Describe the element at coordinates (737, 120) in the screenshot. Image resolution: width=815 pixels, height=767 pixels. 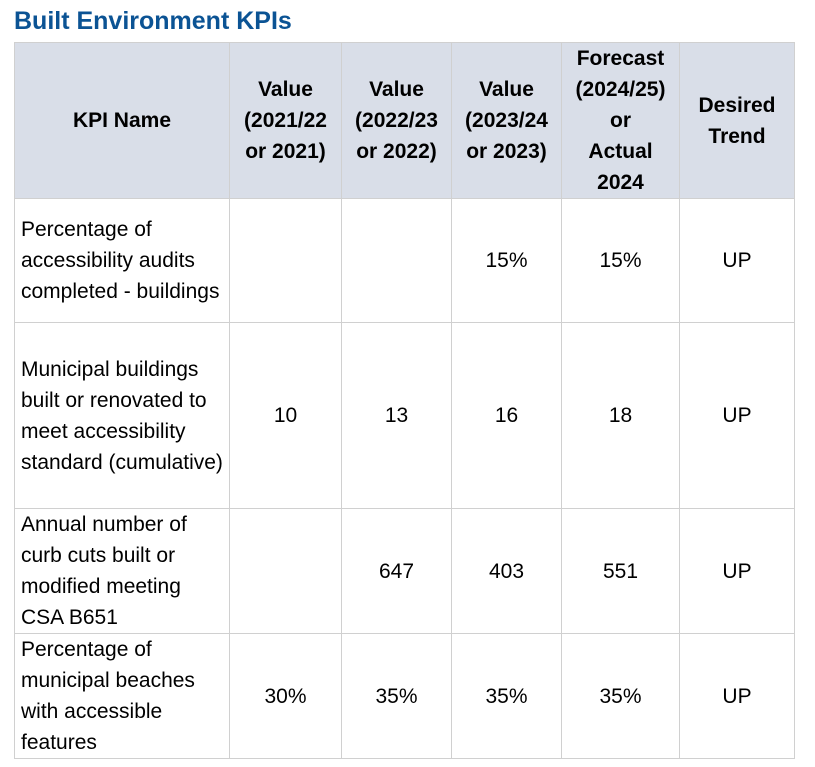
I see `header-desired-trend: Desired Trend` at that location.